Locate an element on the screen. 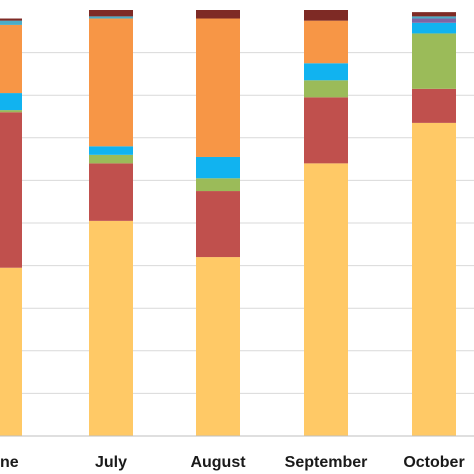  x-tick-label: October is located at coordinates (433, 462).